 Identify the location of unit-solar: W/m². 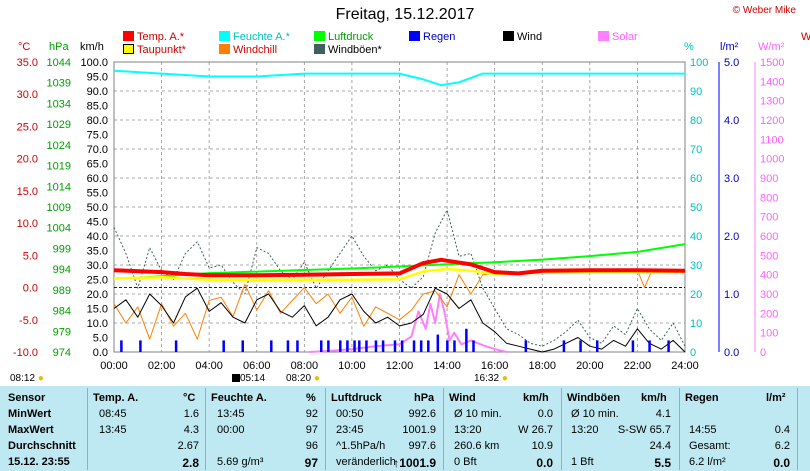
(771, 47).